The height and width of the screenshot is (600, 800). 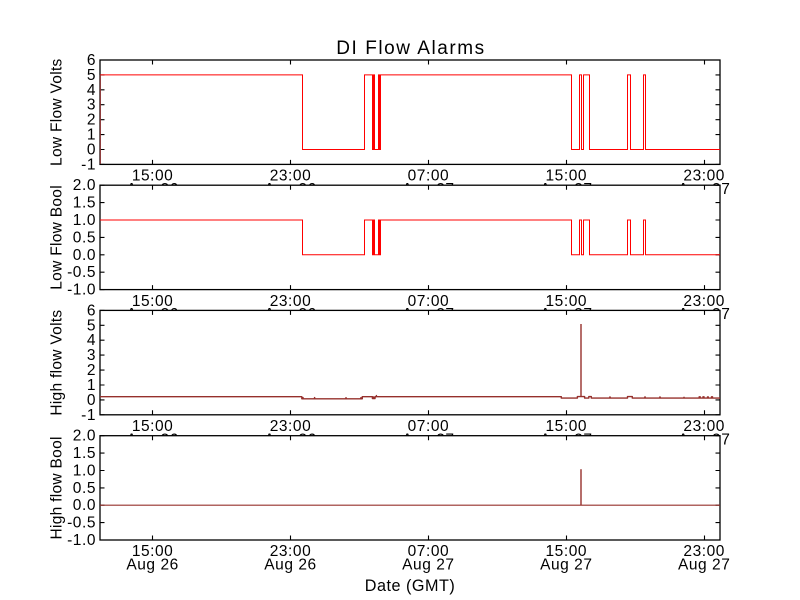 I want to click on svg-text: Date (GMT), so click(x=410, y=586).